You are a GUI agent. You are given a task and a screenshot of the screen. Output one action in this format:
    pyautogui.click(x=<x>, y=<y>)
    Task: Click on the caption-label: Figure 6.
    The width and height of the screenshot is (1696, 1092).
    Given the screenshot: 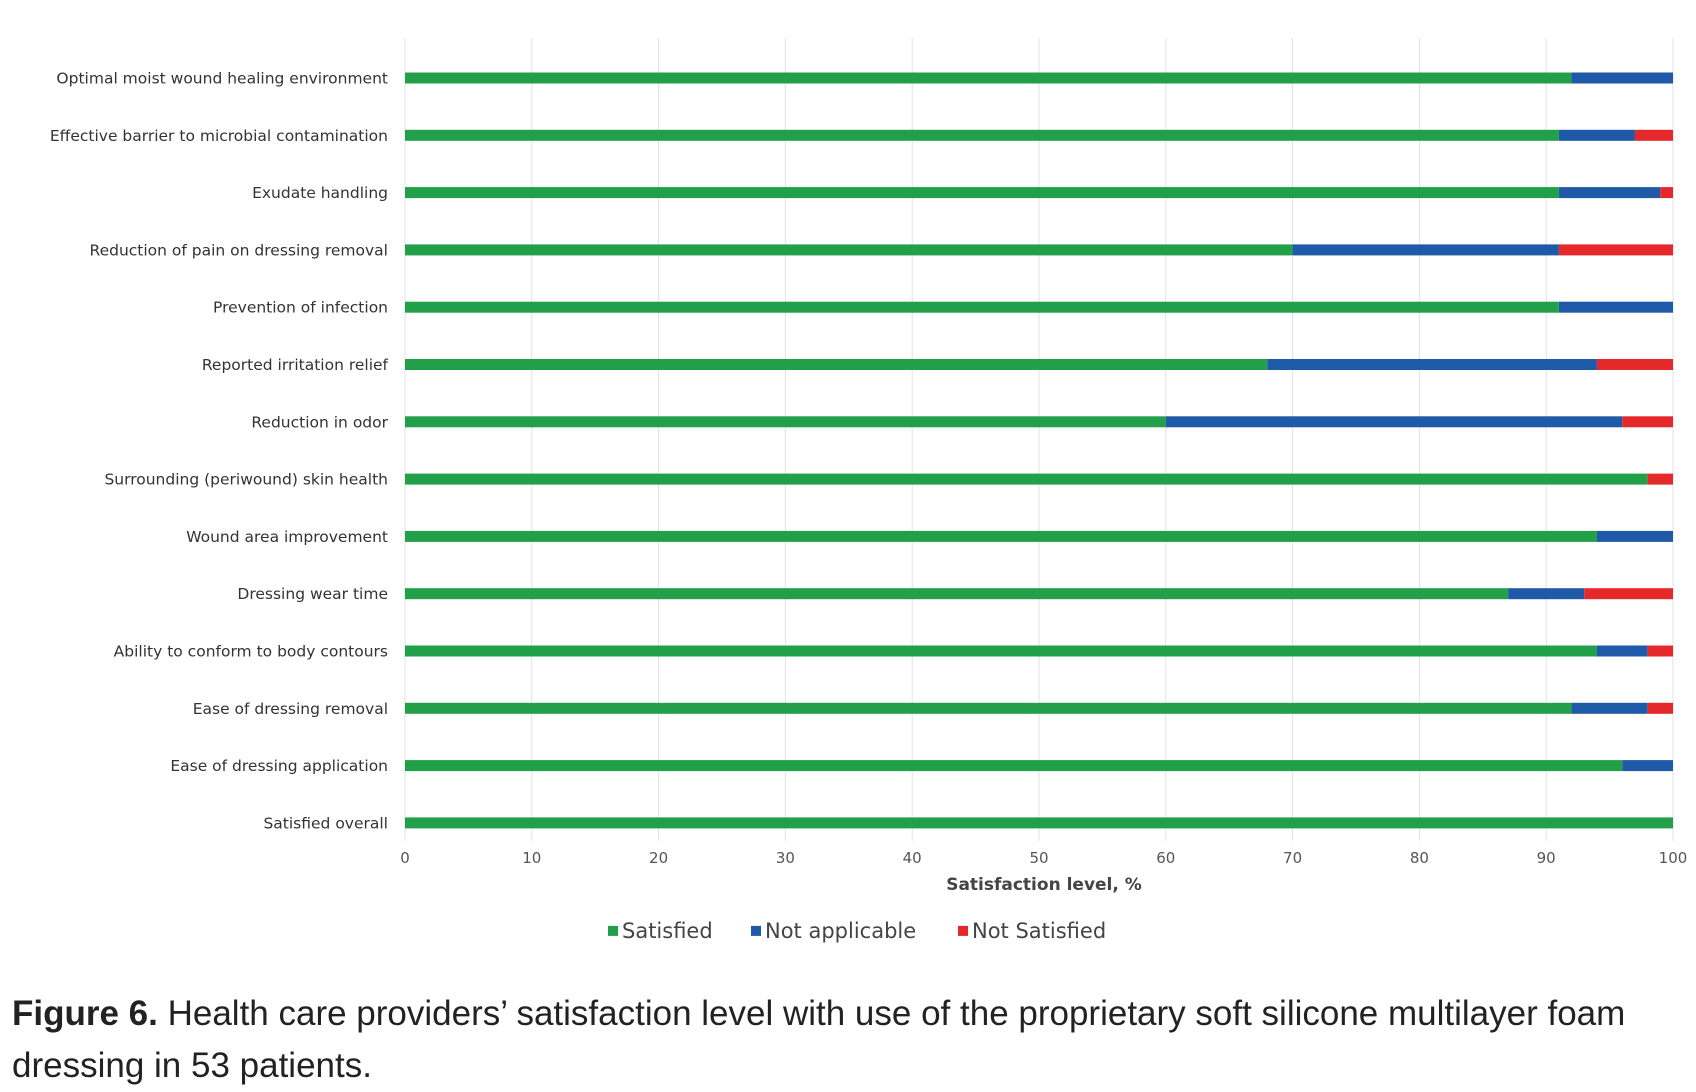 What is the action you would take?
    pyautogui.click(x=85, y=1013)
    